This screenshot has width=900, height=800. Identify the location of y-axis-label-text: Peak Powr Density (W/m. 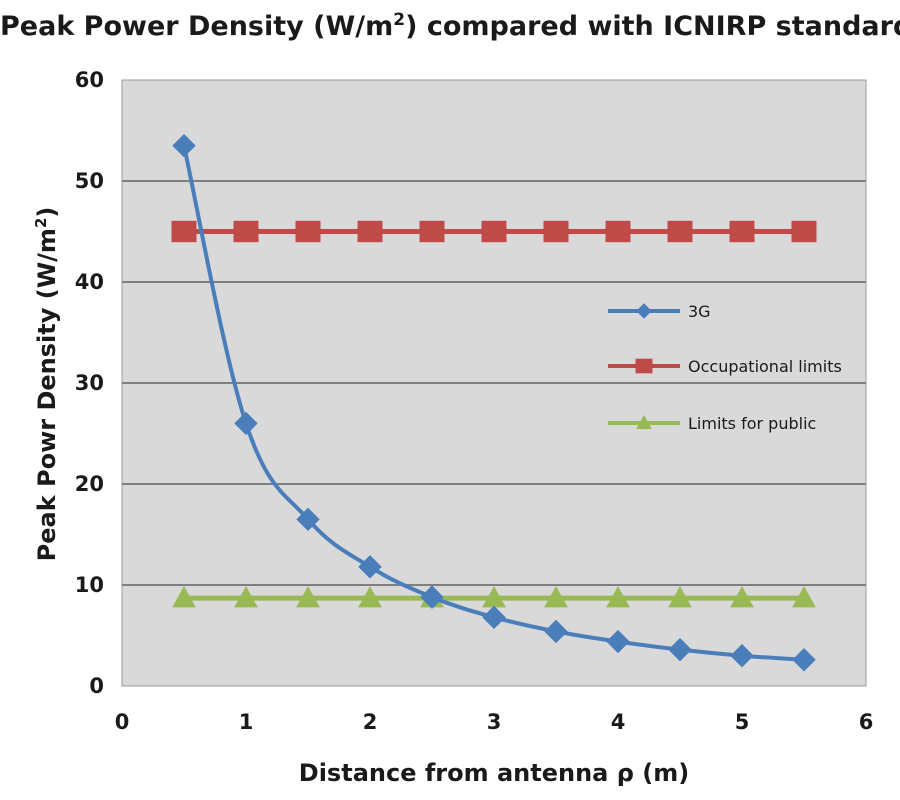
(47, 394).